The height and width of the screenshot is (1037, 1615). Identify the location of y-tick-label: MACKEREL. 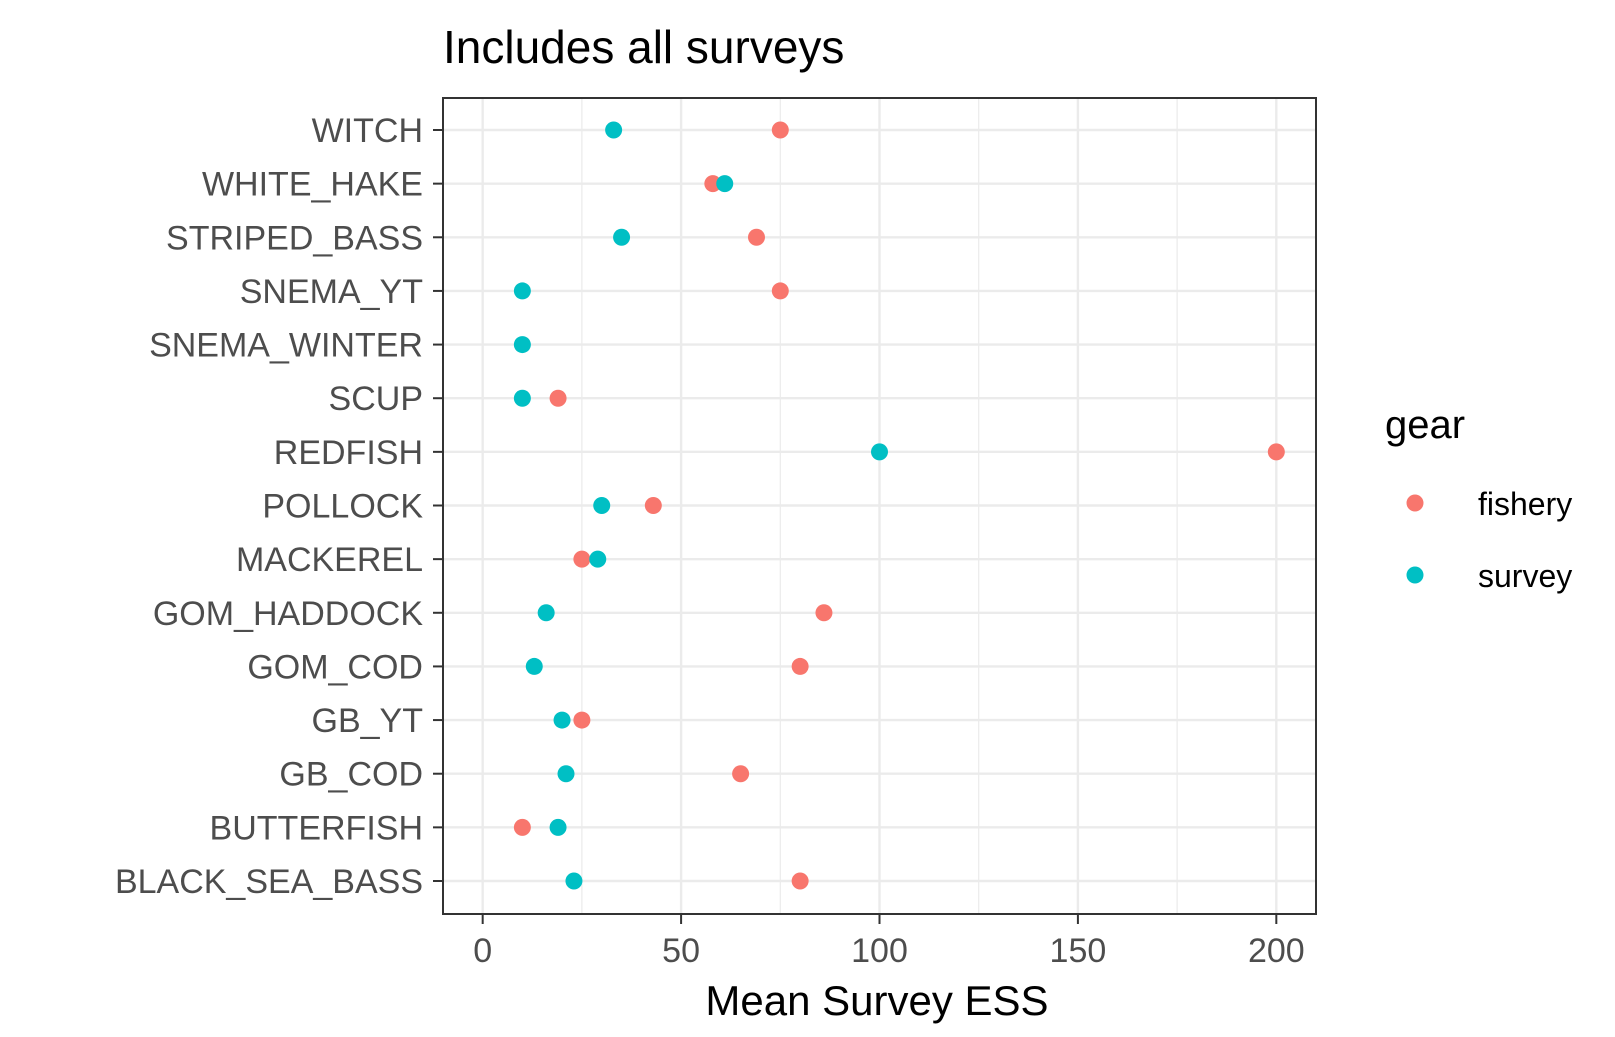
(329, 560).